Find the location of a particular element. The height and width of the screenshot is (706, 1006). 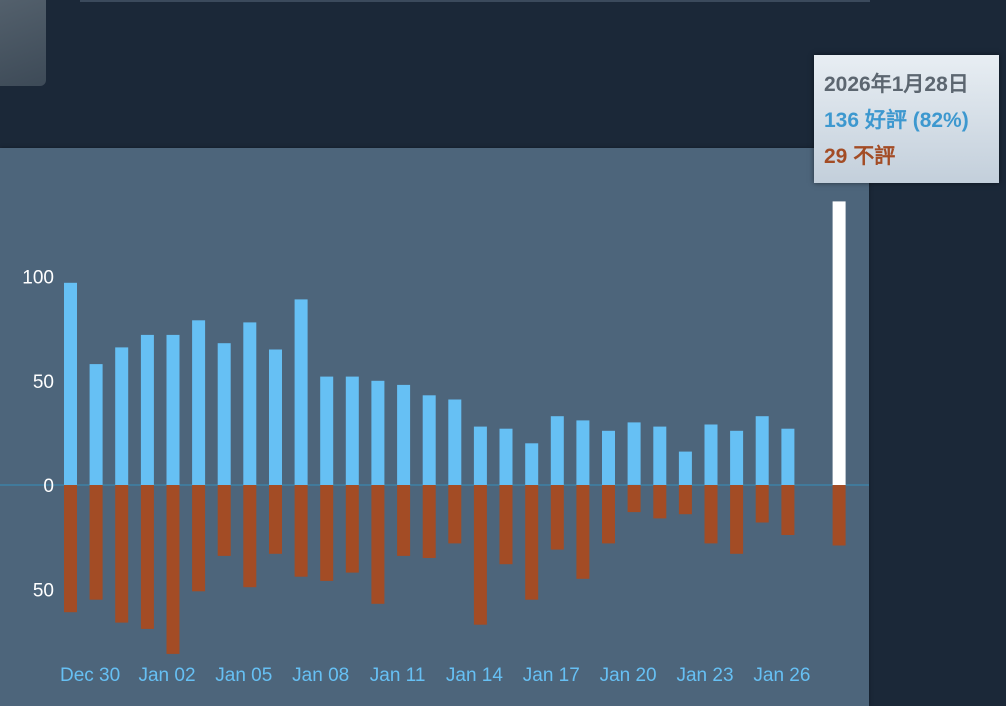

corner-card is located at coordinates (23, 43).